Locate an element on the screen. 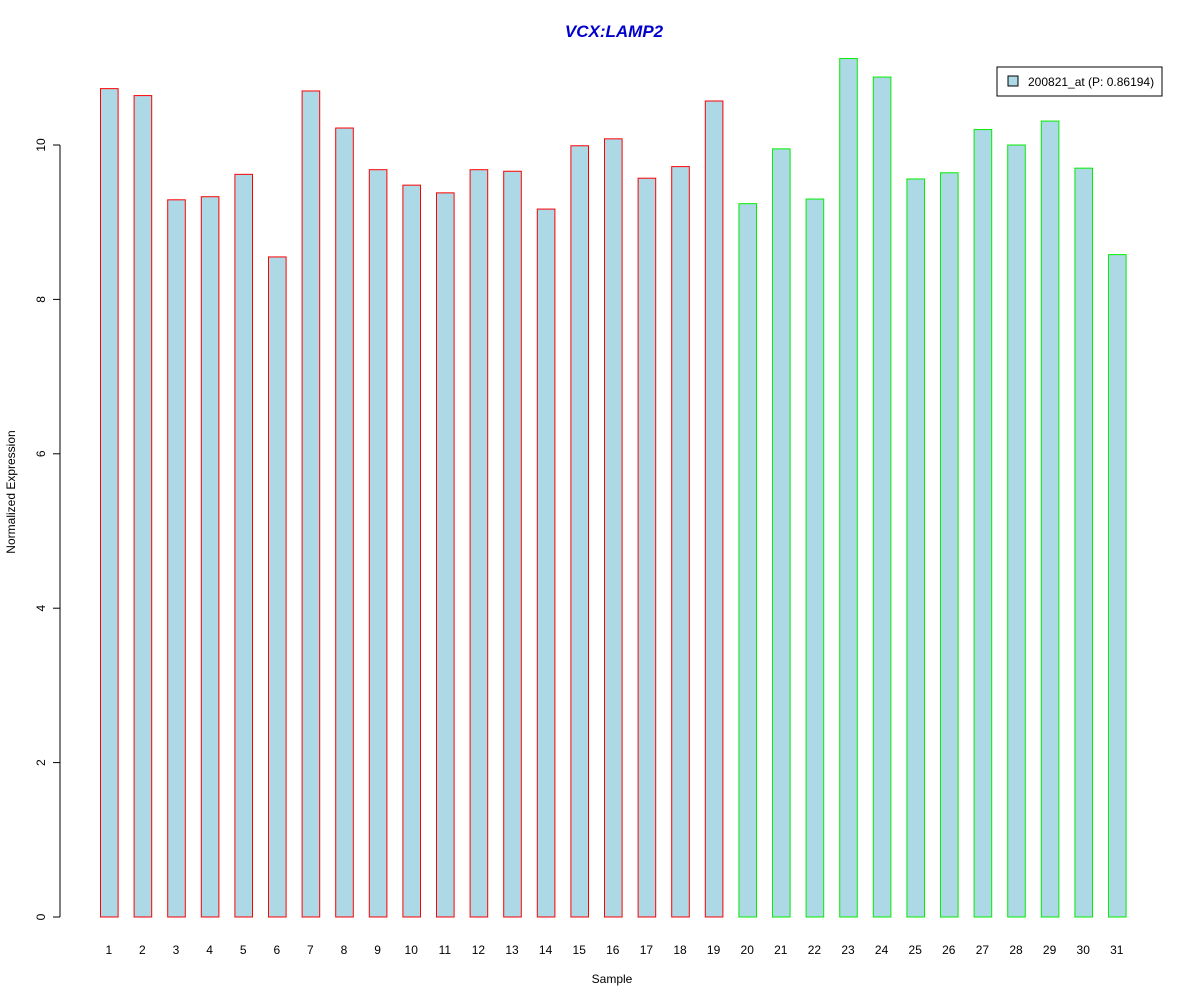 The width and height of the screenshot is (1200, 1000). x-tick-label: 6 is located at coordinates (276, 950).